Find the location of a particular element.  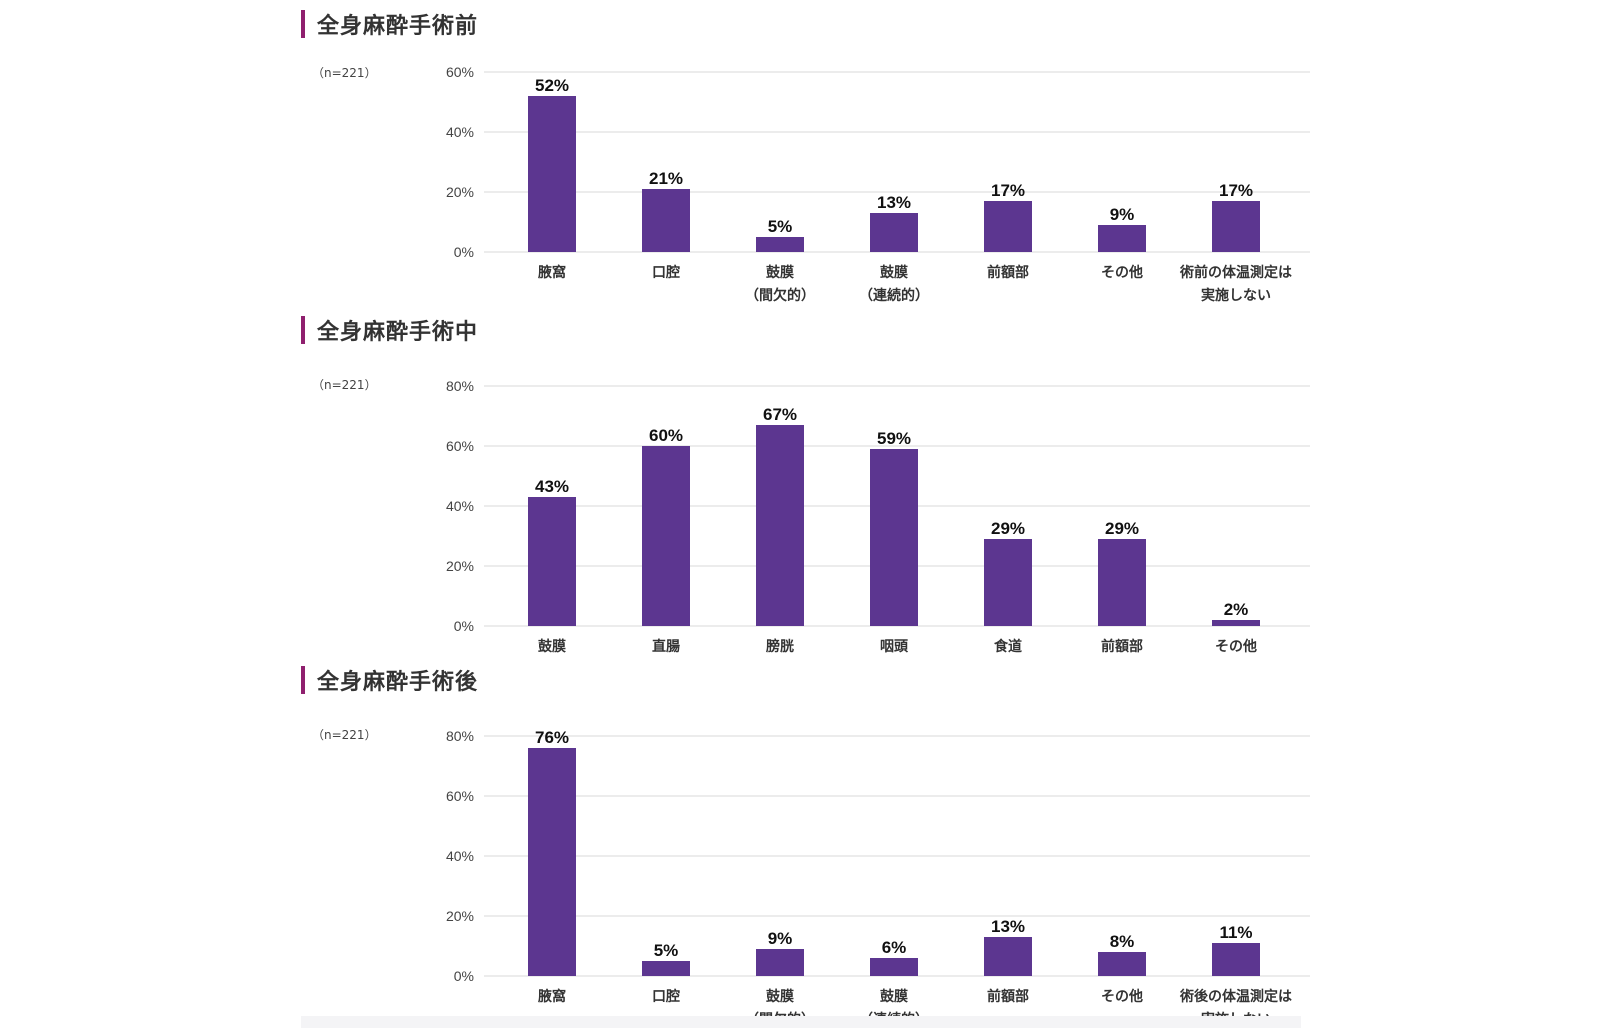

data-label: 76% is located at coordinates (552, 737).